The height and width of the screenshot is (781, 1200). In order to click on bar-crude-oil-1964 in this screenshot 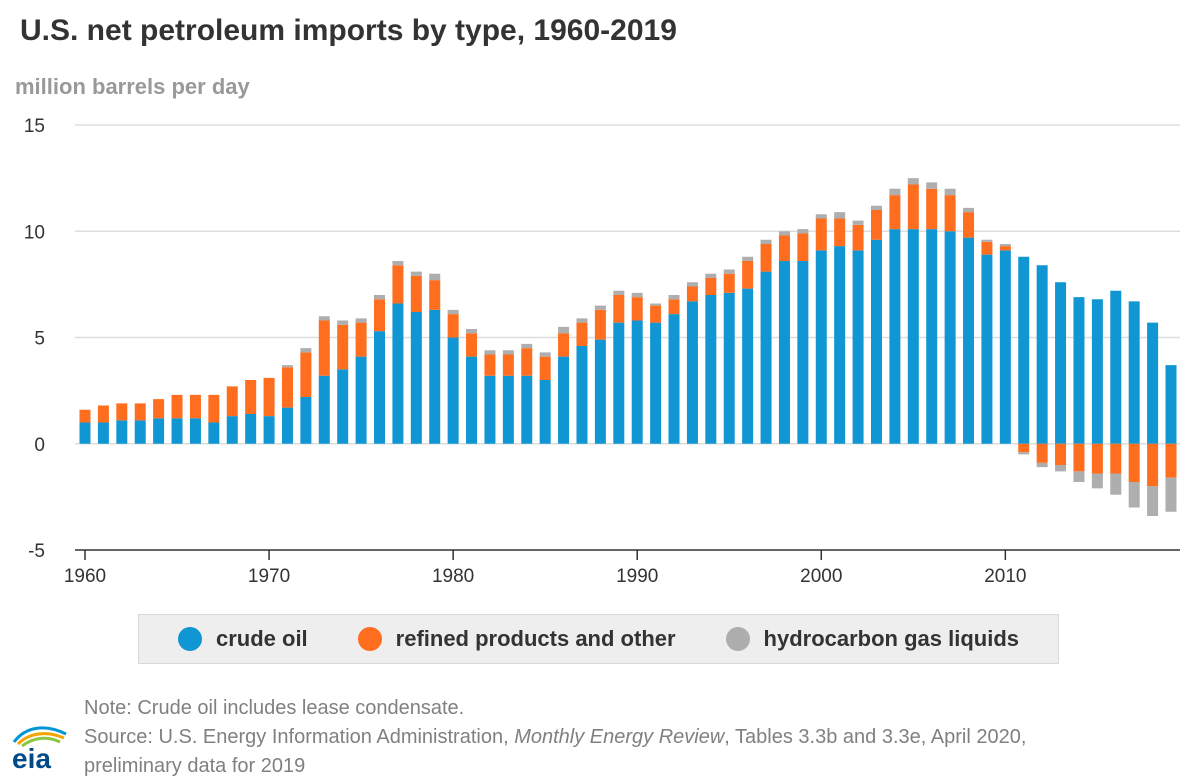, I will do `click(159, 431)`.